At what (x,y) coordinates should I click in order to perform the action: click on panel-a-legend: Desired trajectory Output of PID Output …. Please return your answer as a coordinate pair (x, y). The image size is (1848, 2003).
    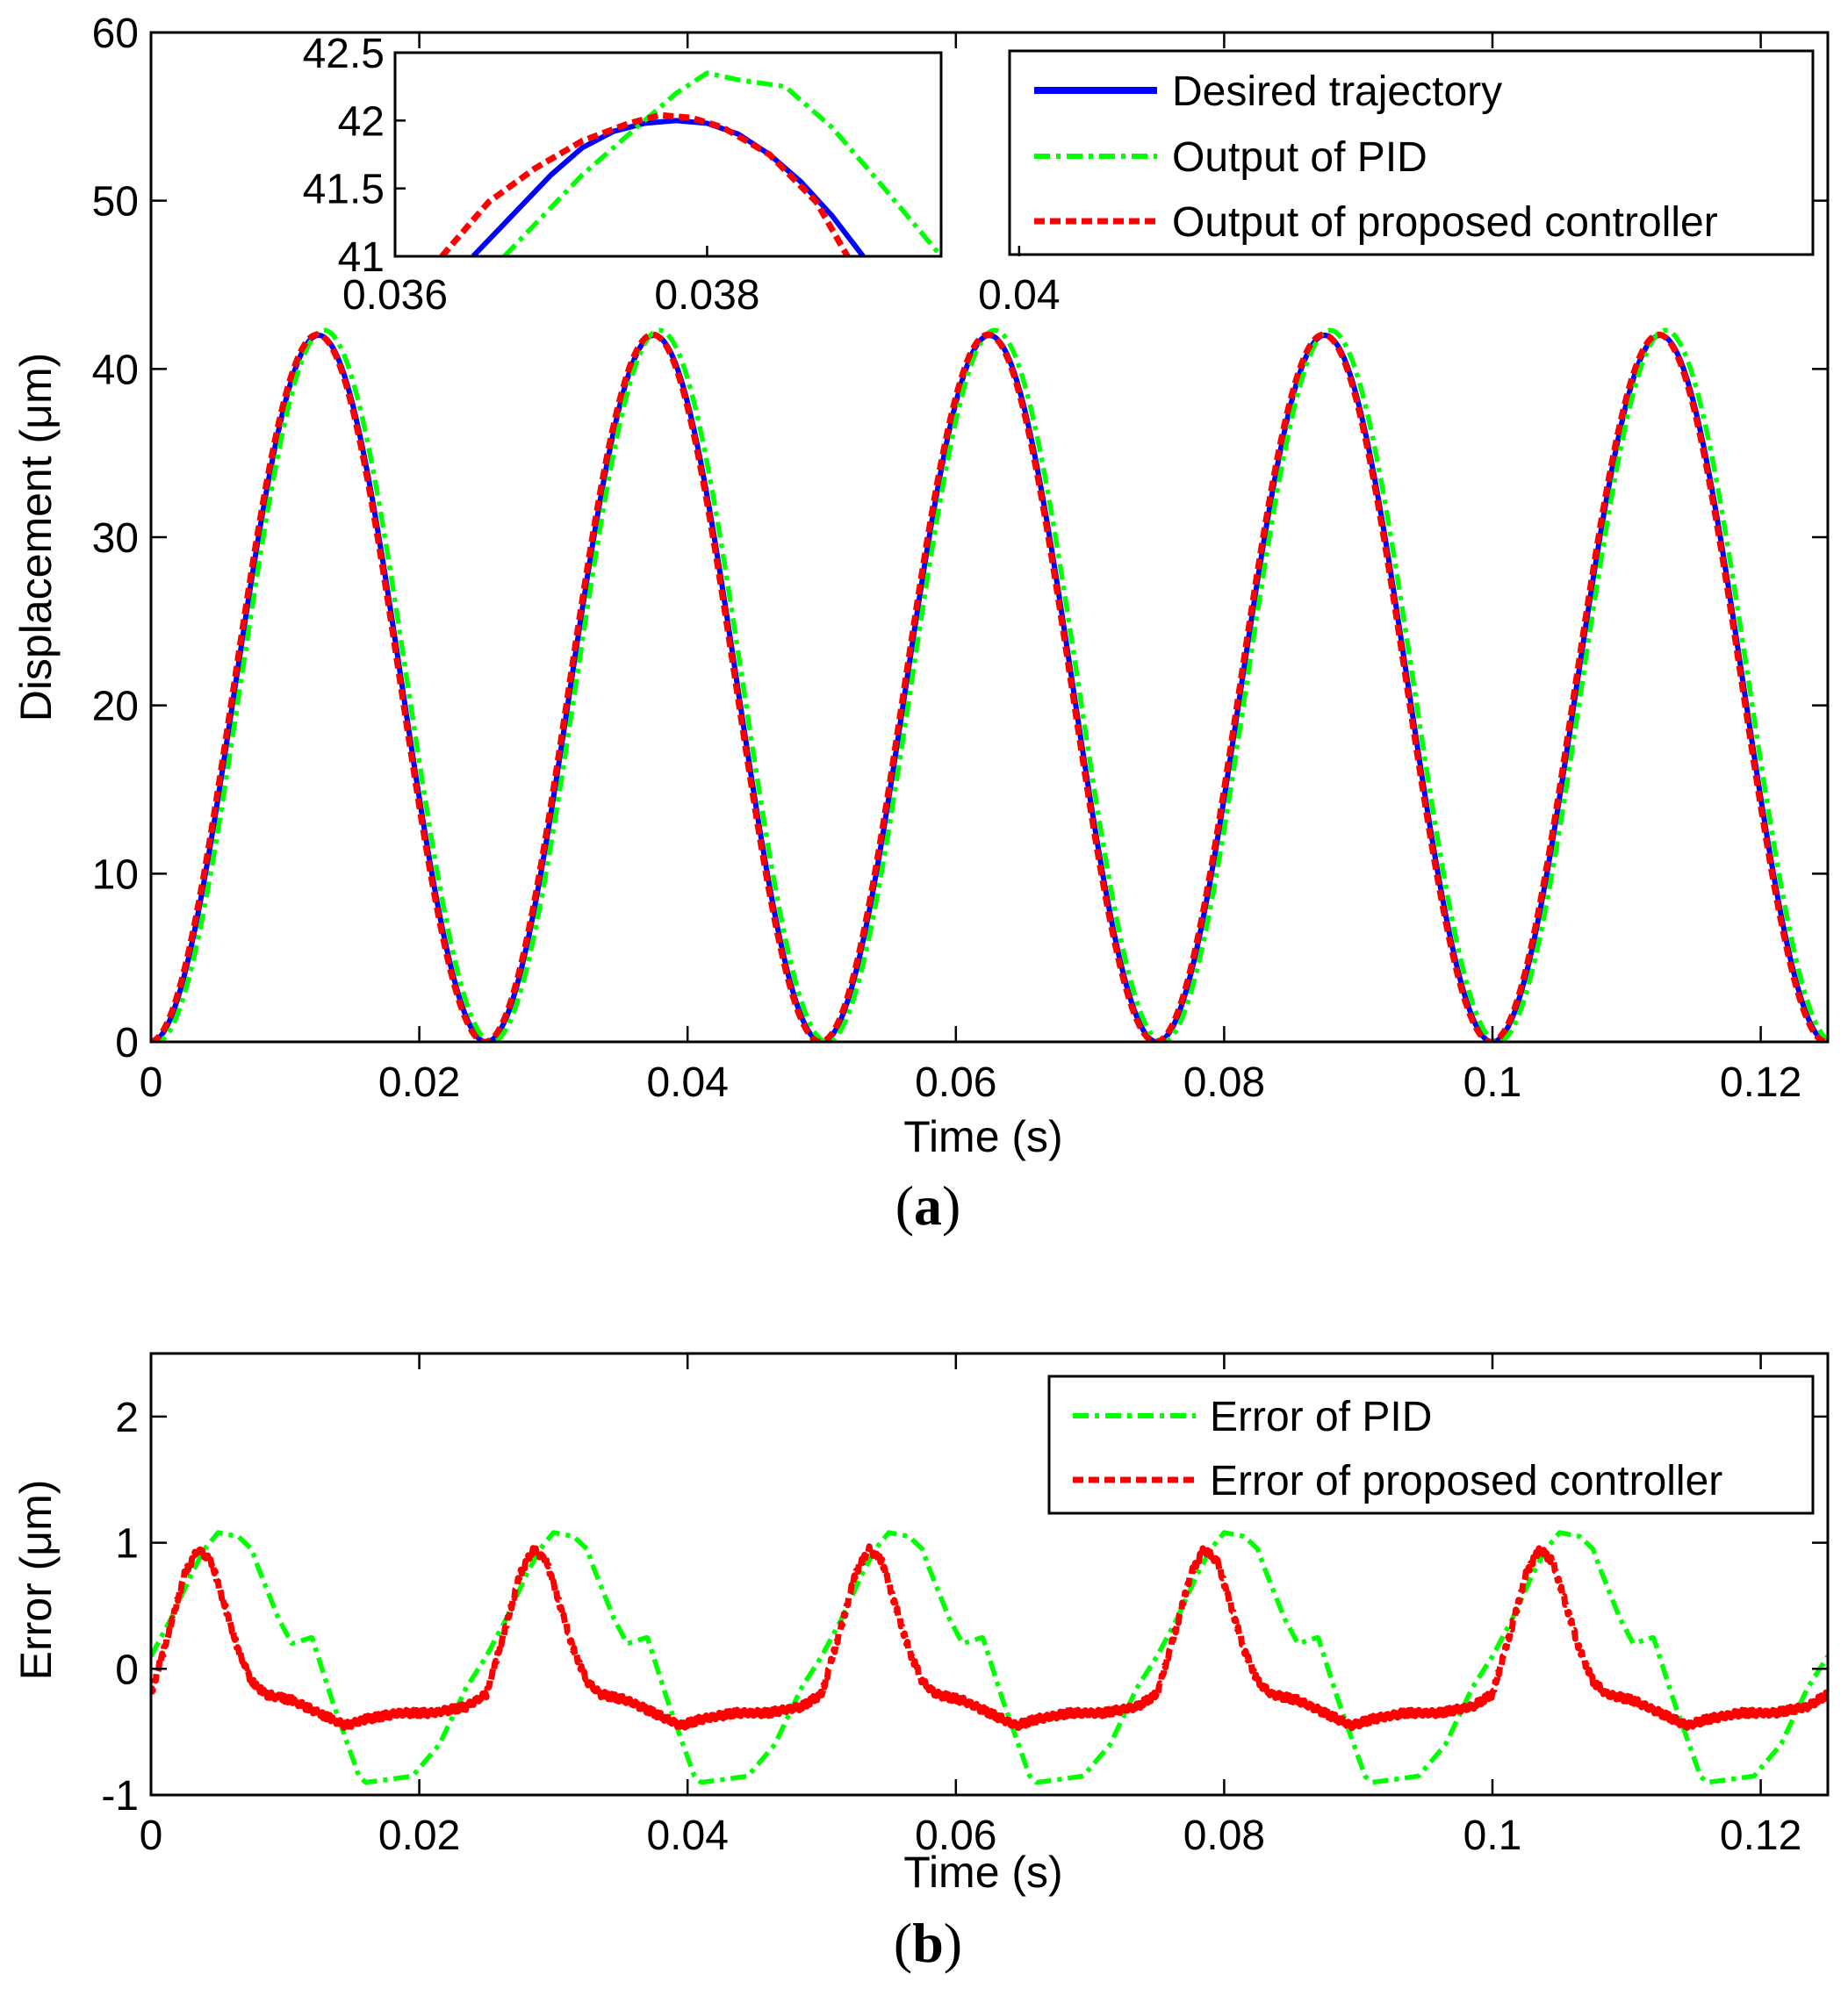
    Looking at the image, I should click on (1412, 152).